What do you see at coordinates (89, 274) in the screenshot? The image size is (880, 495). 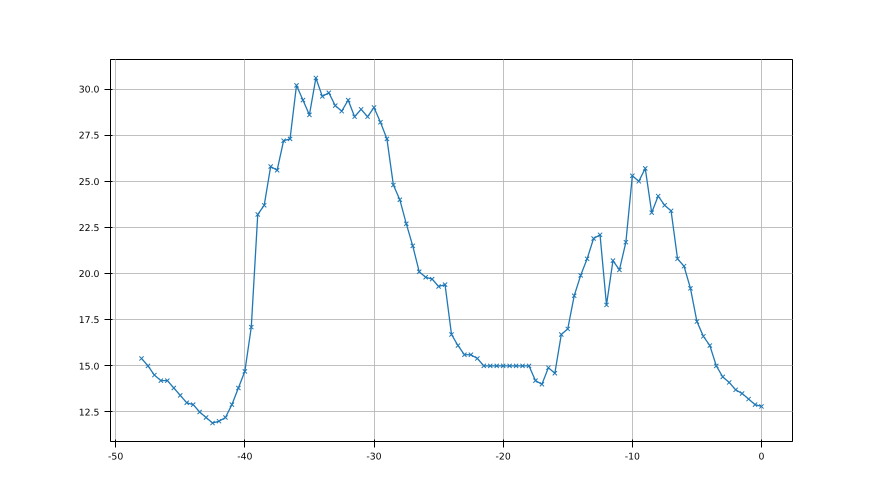 I see `y-tick-label: 20.0` at bounding box center [89, 274].